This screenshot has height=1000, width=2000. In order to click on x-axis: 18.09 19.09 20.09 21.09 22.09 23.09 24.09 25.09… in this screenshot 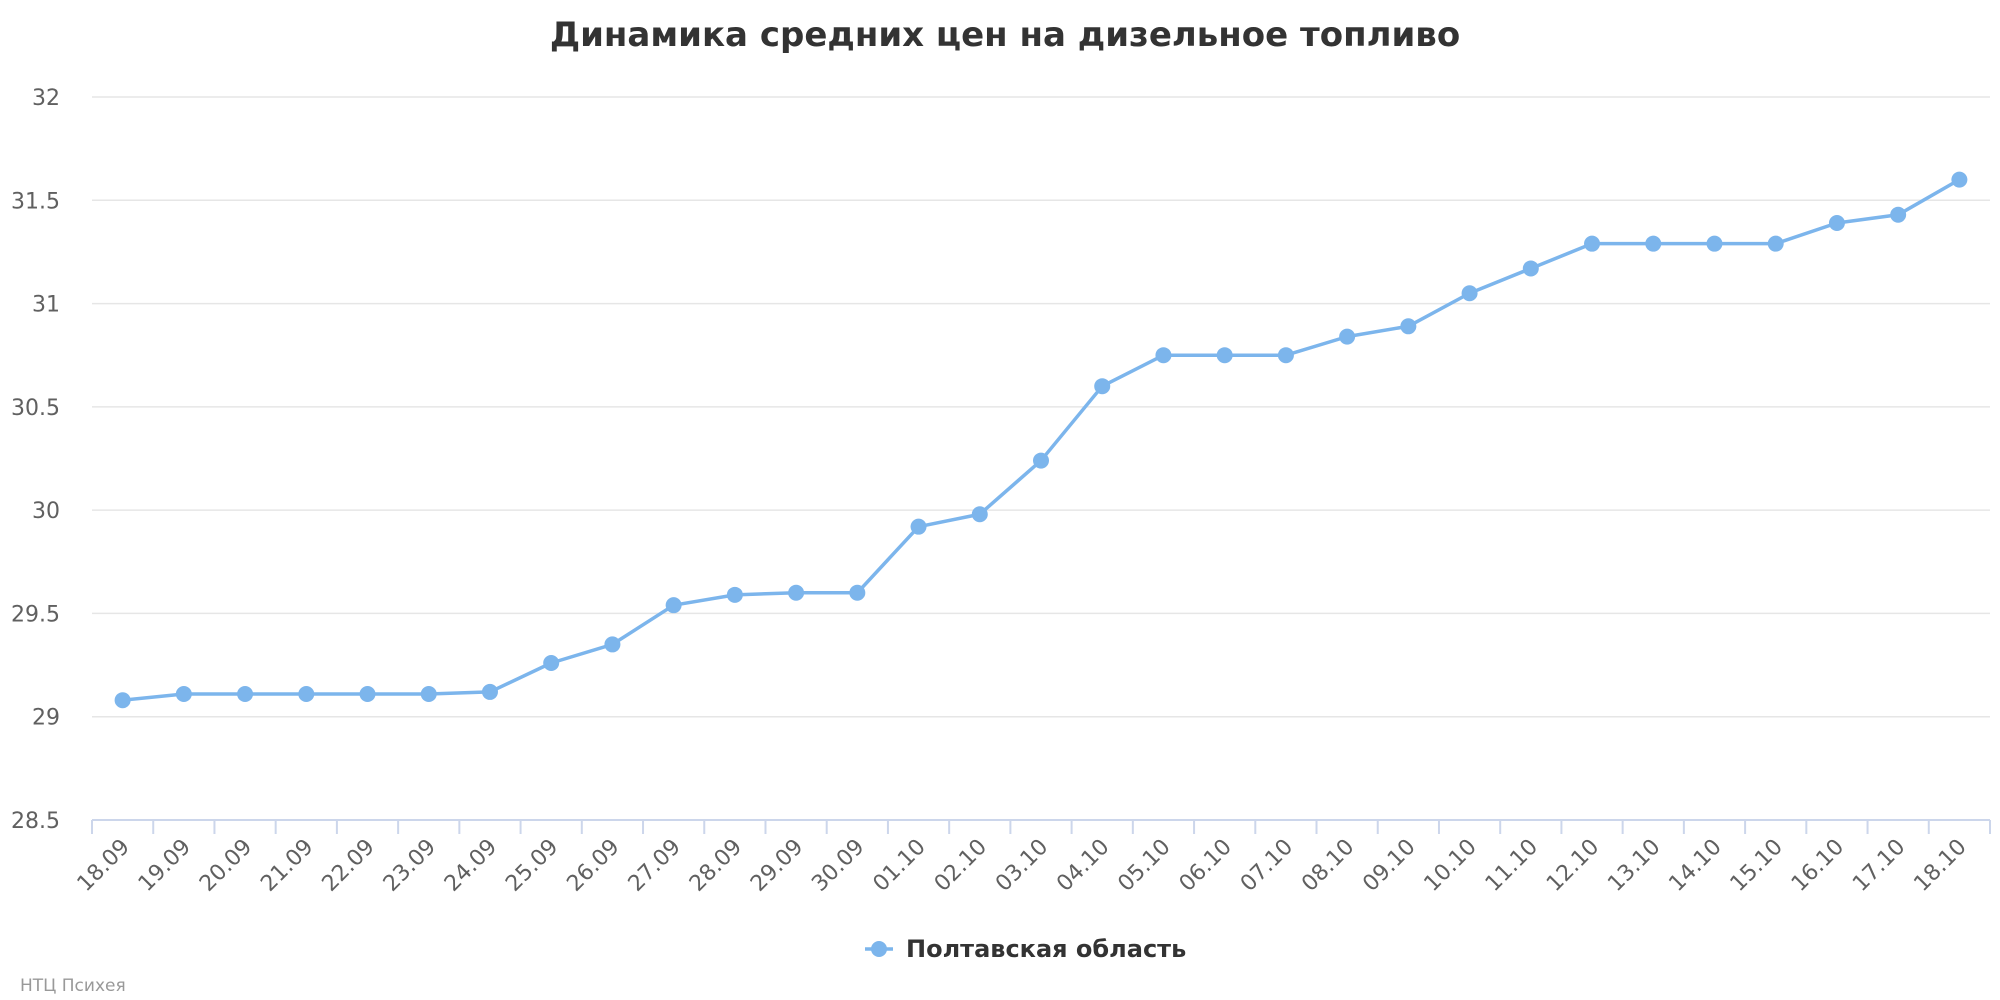, I will do `click(1032, 858)`.